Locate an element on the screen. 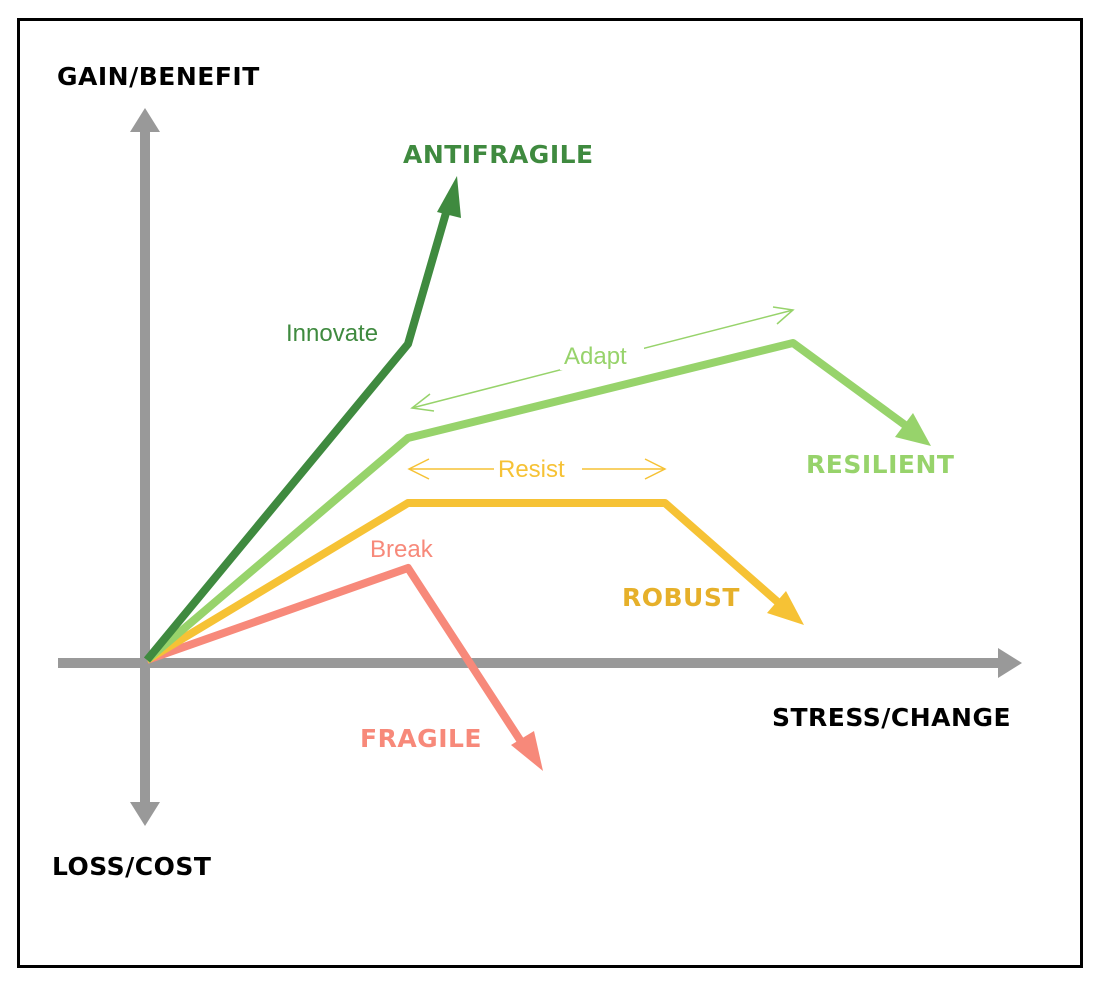 This screenshot has width=1102, height=992. x-axis is located at coordinates (540, 663).